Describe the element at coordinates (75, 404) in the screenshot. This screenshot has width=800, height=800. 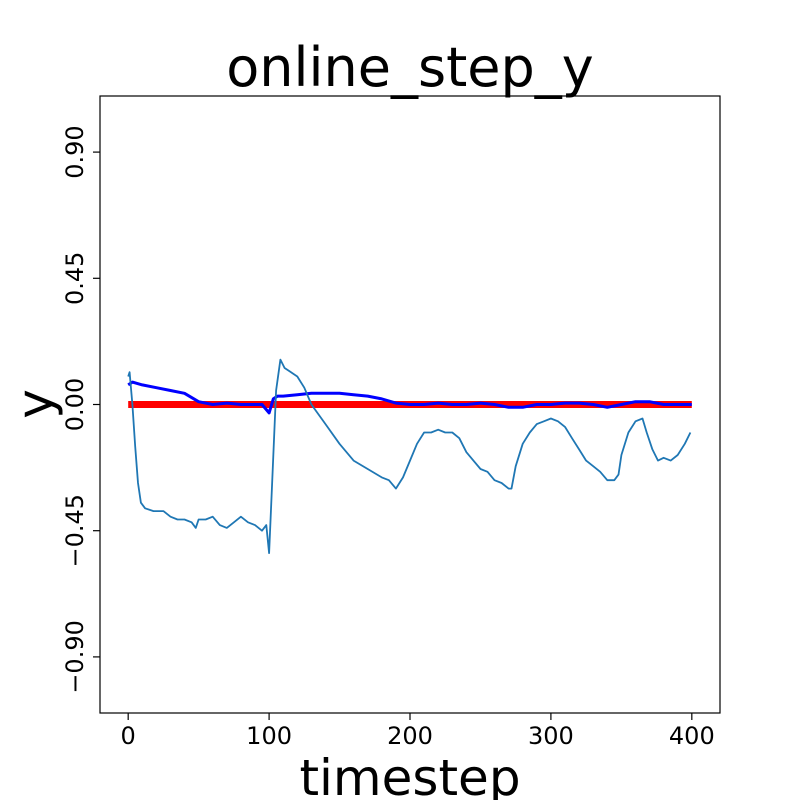
I see `y-tick-label: 0.00` at that location.